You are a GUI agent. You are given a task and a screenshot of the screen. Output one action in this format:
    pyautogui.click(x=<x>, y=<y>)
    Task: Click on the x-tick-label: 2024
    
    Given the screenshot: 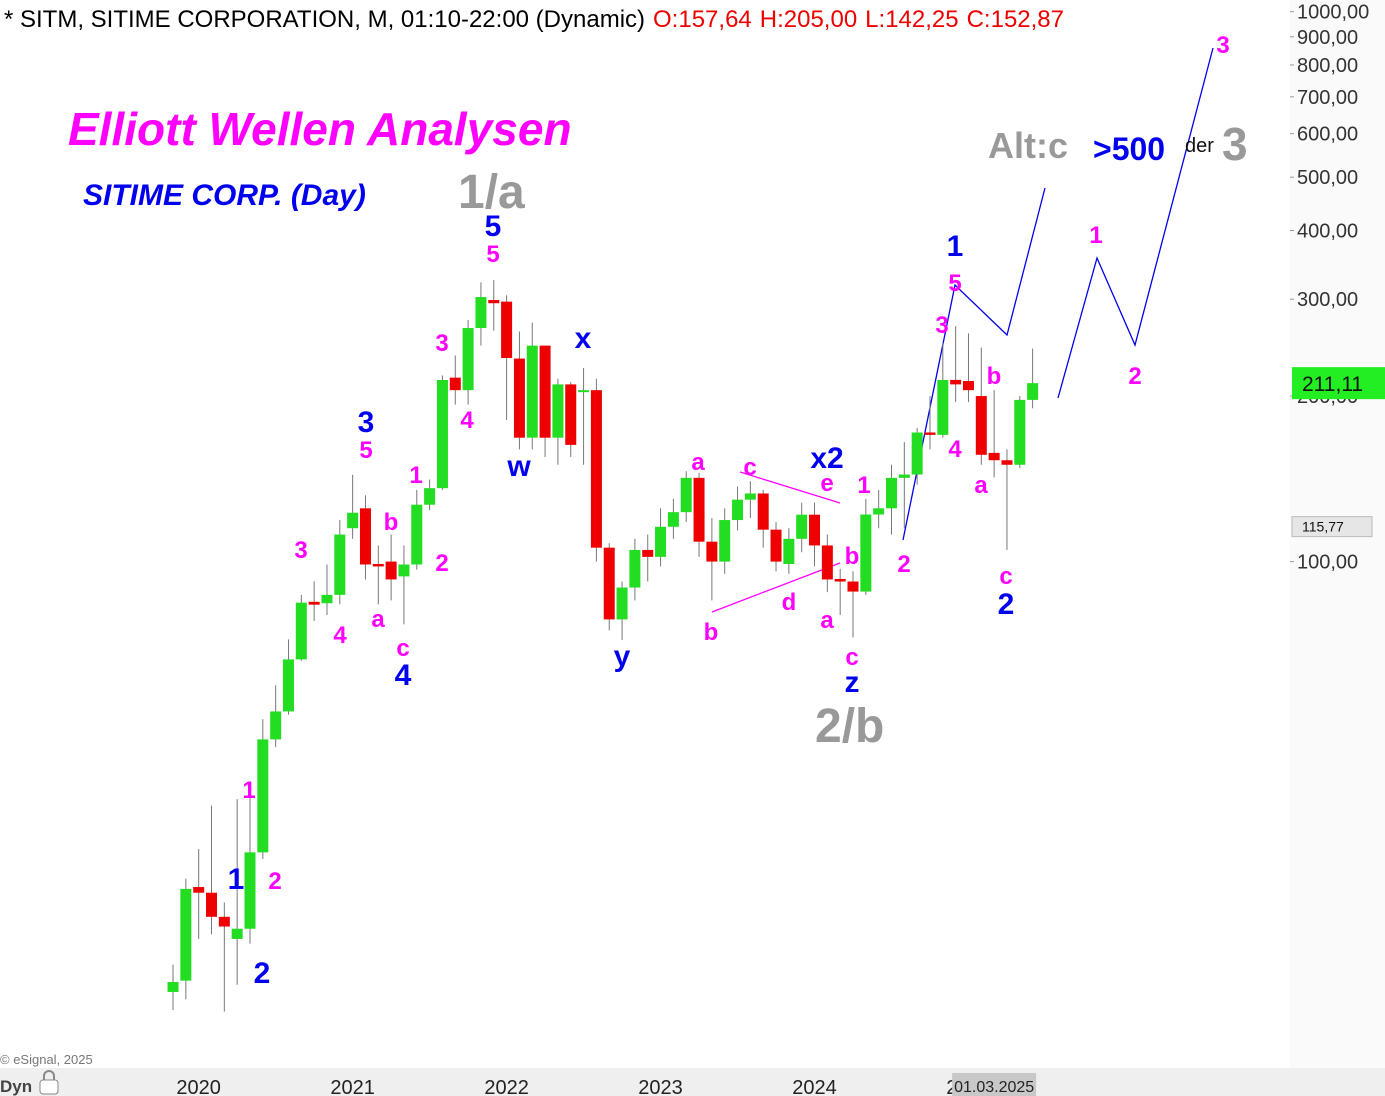 What is the action you would take?
    pyautogui.click(x=814, y=1086)
    